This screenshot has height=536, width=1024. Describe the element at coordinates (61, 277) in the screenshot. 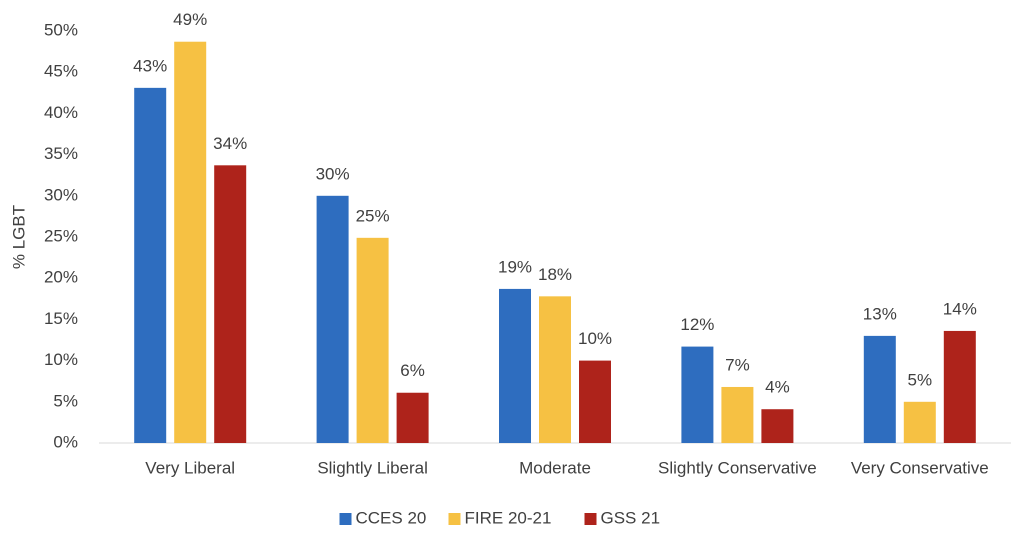

I see `y-tick-label: 20%` at that location.